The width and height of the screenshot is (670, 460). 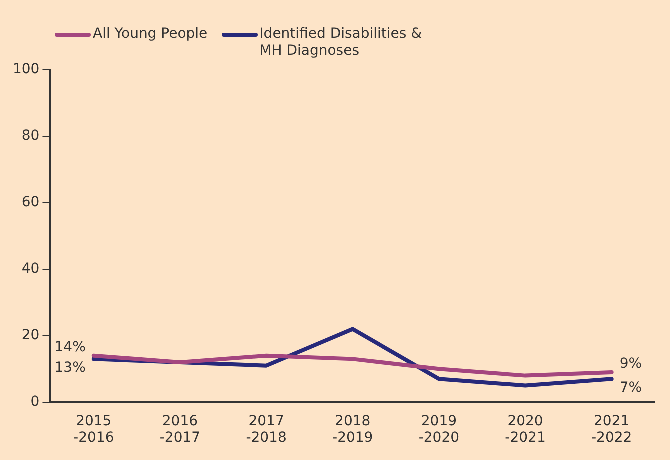 What do you see at coordinates (150, 34) in the screenshot?
I see `legend-label: All Young People` at bounding box center [150, 34].